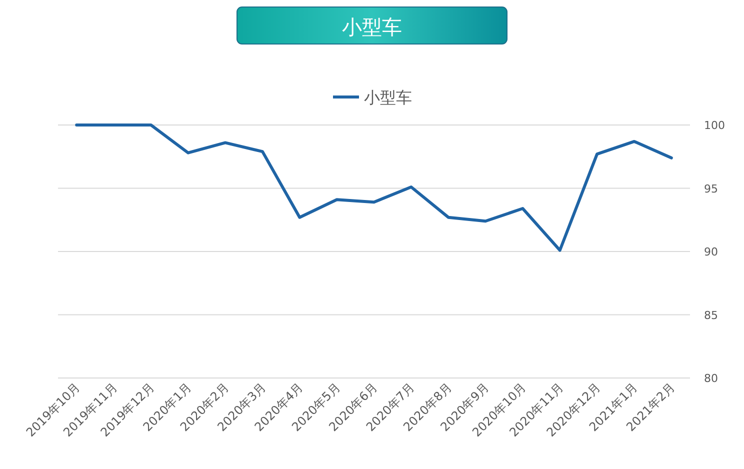 The width and height of the screenshot is (744, 469). I want to click on legend-label: 小型车, so click(388, 97).